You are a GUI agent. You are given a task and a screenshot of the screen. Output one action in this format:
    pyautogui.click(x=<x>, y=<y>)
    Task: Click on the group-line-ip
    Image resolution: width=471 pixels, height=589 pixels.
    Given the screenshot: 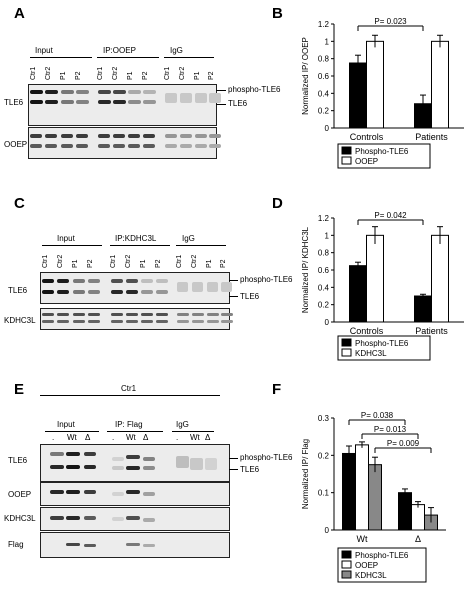 What is the action you would take?
    pyautogui.click(x=135, y=431)
    